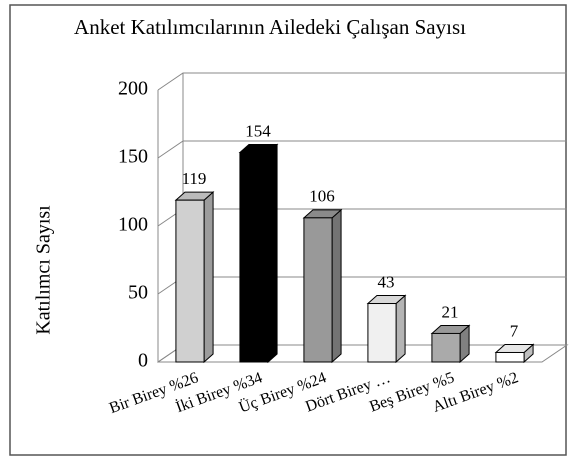  Describe the element at coordinates (44, 270) in the screenshot. I see `y-axis-label: Katılımcı Sayısı` at that location.